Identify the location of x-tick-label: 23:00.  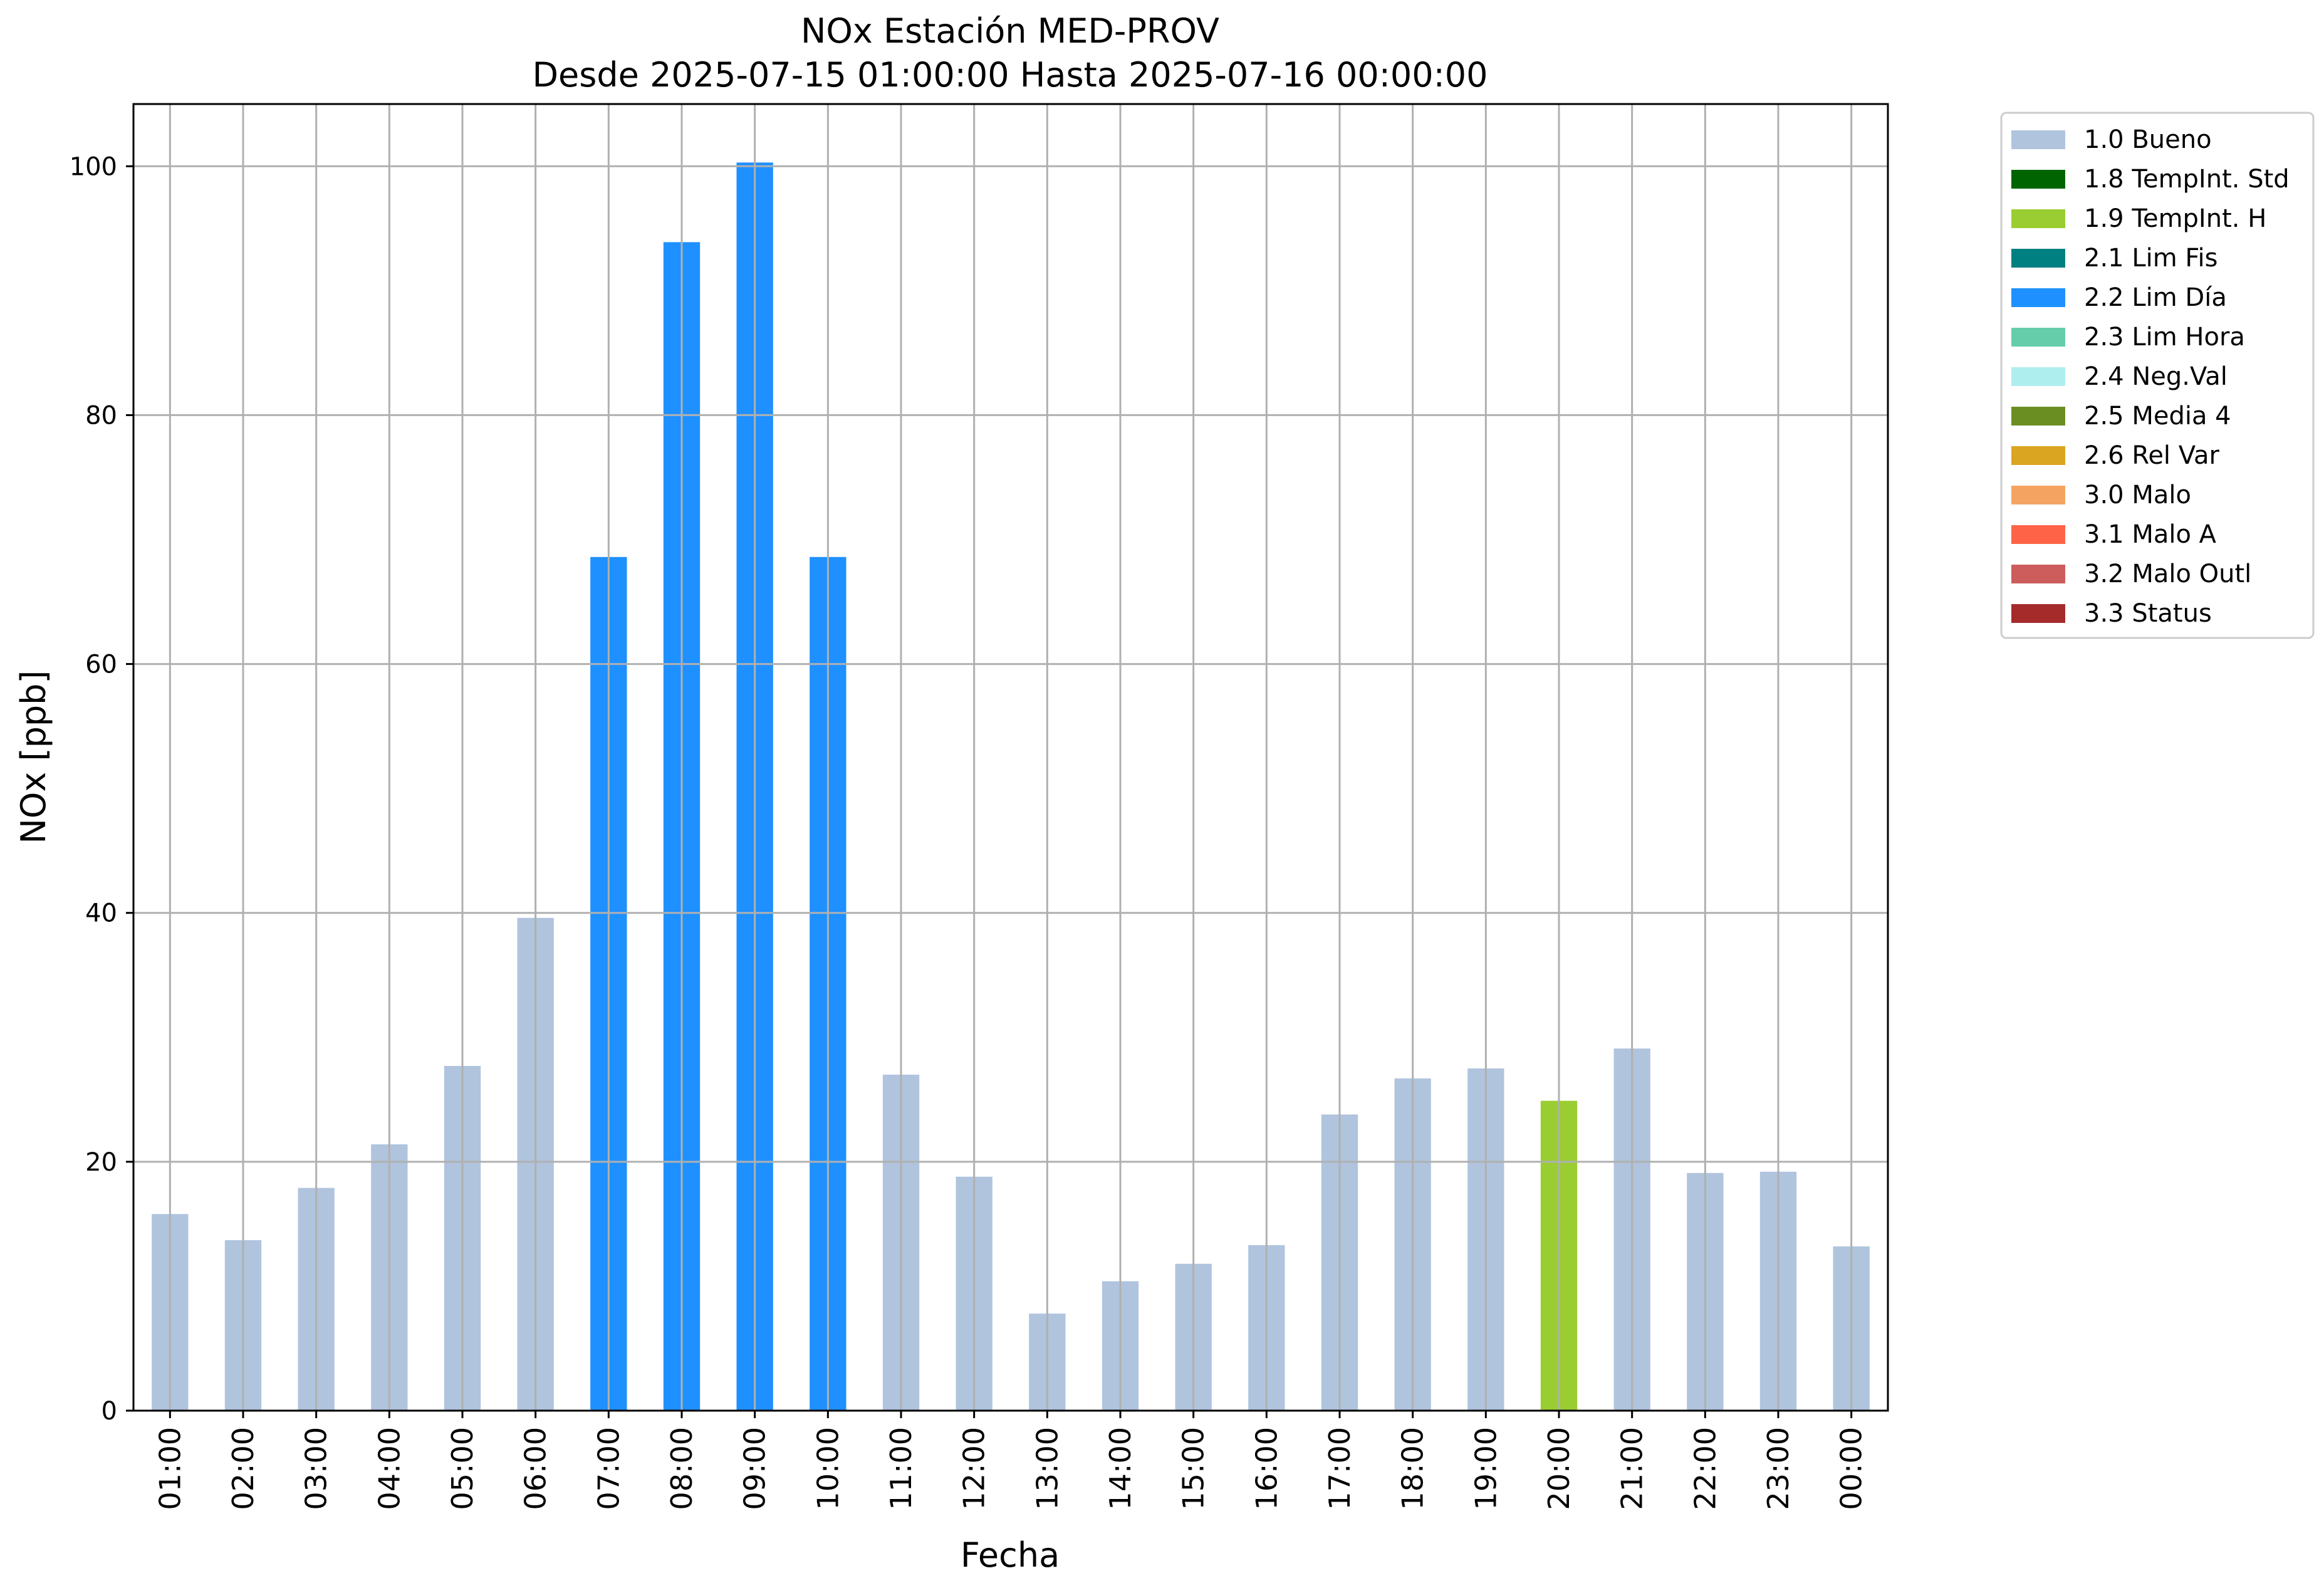
(1778, 1469).